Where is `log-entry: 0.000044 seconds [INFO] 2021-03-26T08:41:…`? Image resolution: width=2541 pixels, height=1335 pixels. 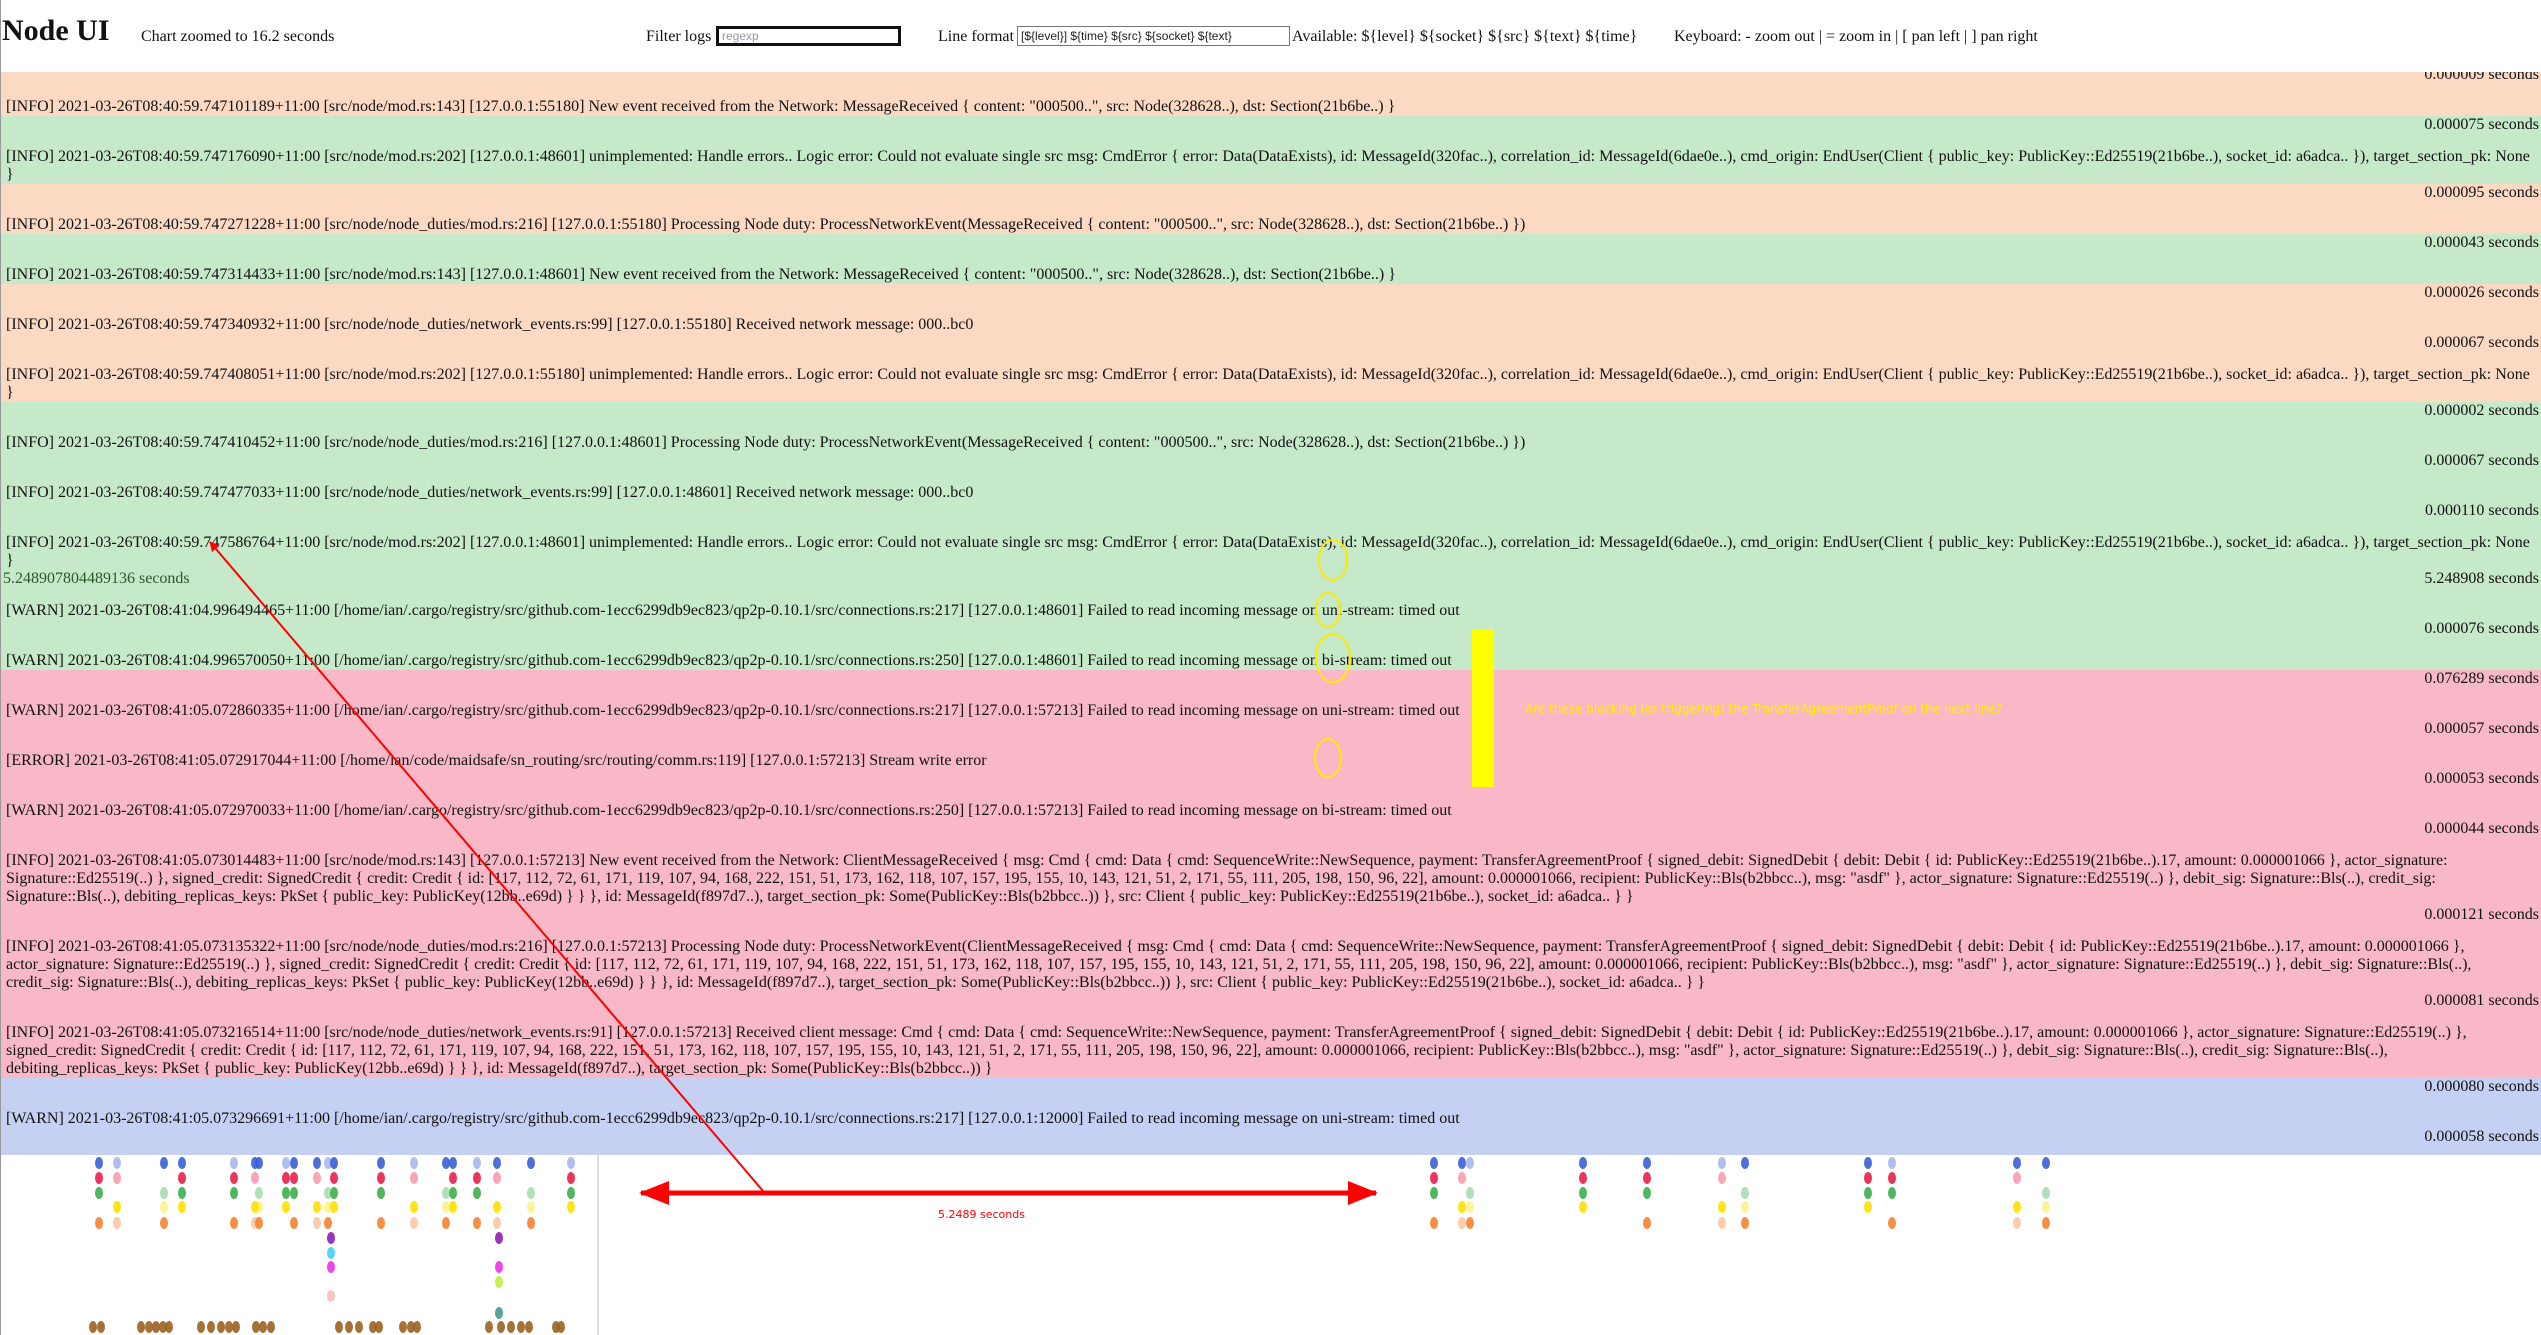 log-entry: 0.000044 seconds [INFO] 2021-03-26T08:41:… is located at coordinates (1271, 863).